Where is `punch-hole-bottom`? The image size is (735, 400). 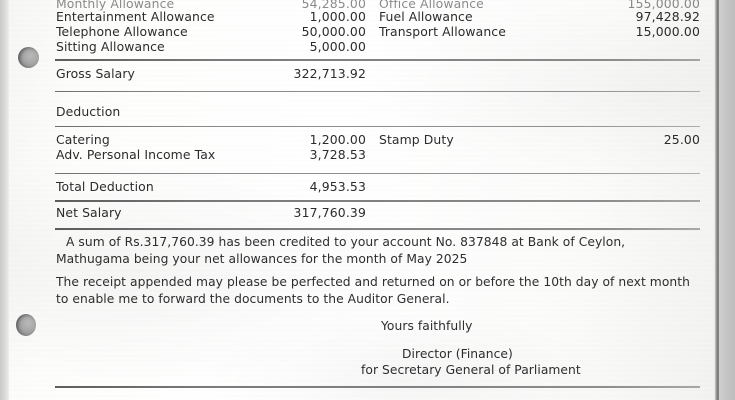 punch-hole-bottom is located at coordinates (26, 325).